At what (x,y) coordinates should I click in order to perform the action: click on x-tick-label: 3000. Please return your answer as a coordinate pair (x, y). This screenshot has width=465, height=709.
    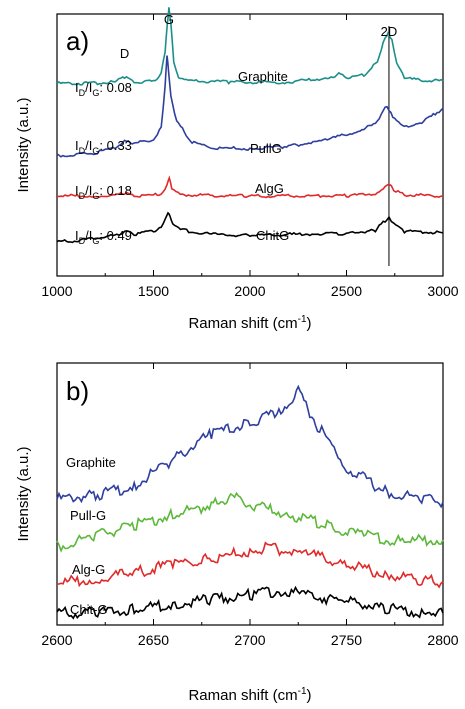
    Looking at the image, I should click on (442, 291).